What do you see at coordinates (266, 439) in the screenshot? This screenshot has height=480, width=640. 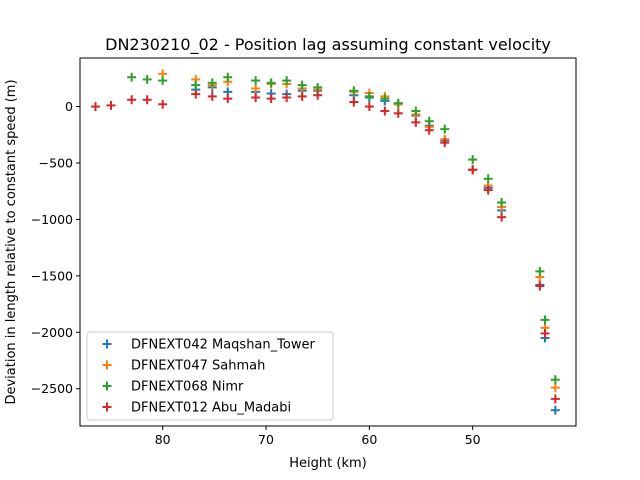 I see `x-tick-label: 70` at bounding box center [266, 439].